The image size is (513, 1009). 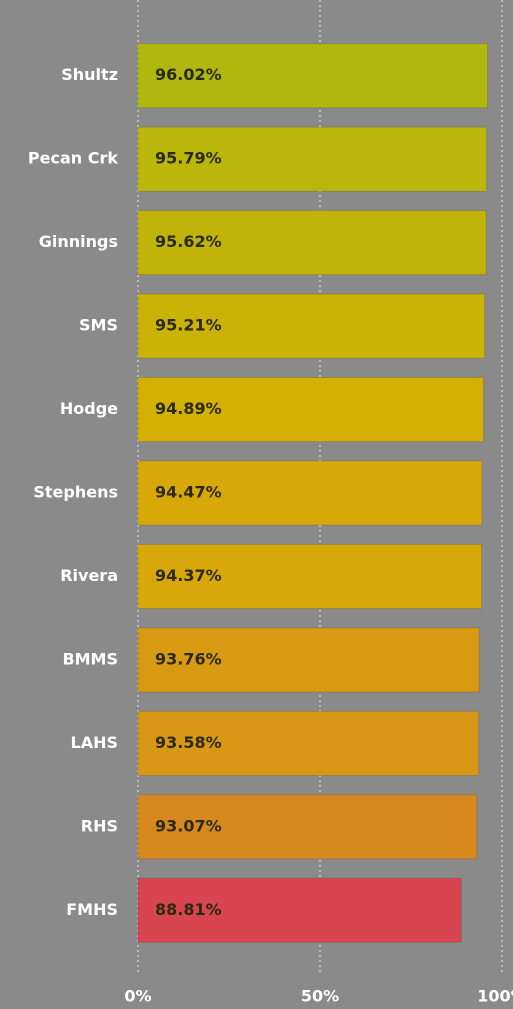 What do you see at coordinates (188, 658) in the screenshot?
I see `value-label: 93.76%` at bounding box center [188, 658].